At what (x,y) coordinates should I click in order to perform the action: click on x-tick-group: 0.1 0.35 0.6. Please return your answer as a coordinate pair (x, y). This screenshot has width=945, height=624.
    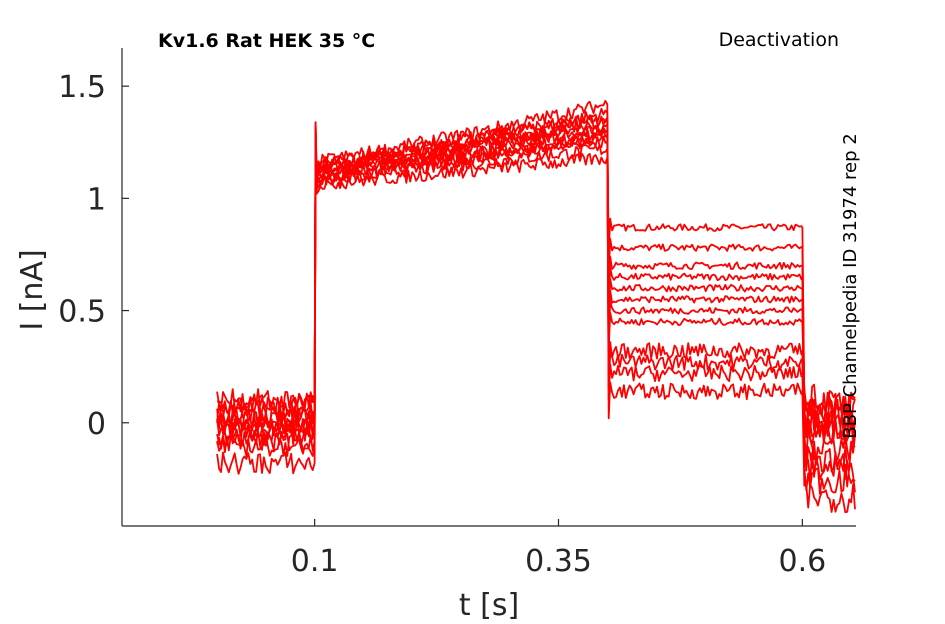
    Looking at the image, I should click on (558, 549).